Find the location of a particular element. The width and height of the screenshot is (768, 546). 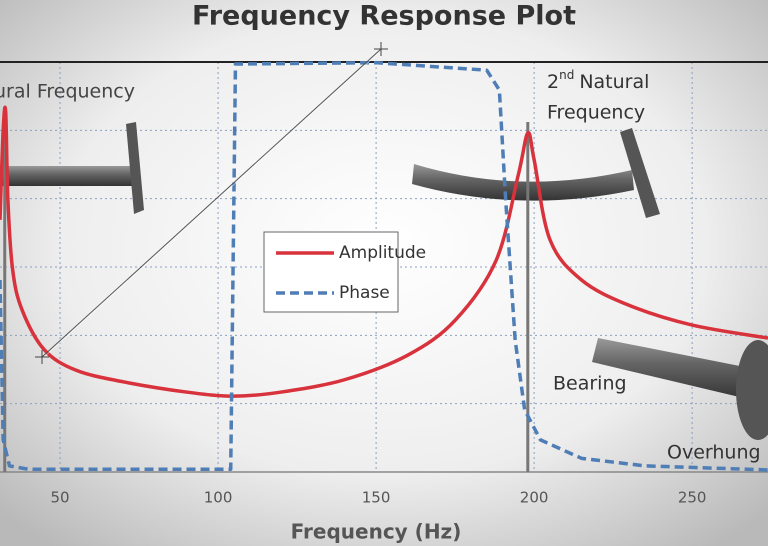

x-tick-label: 50 is located at coordinates (60, 498).